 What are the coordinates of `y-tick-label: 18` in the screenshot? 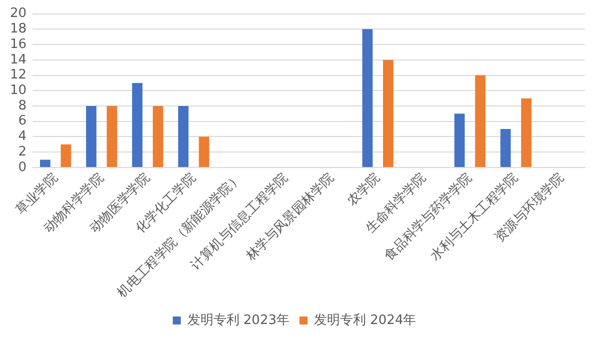 It's located at (18, 29).